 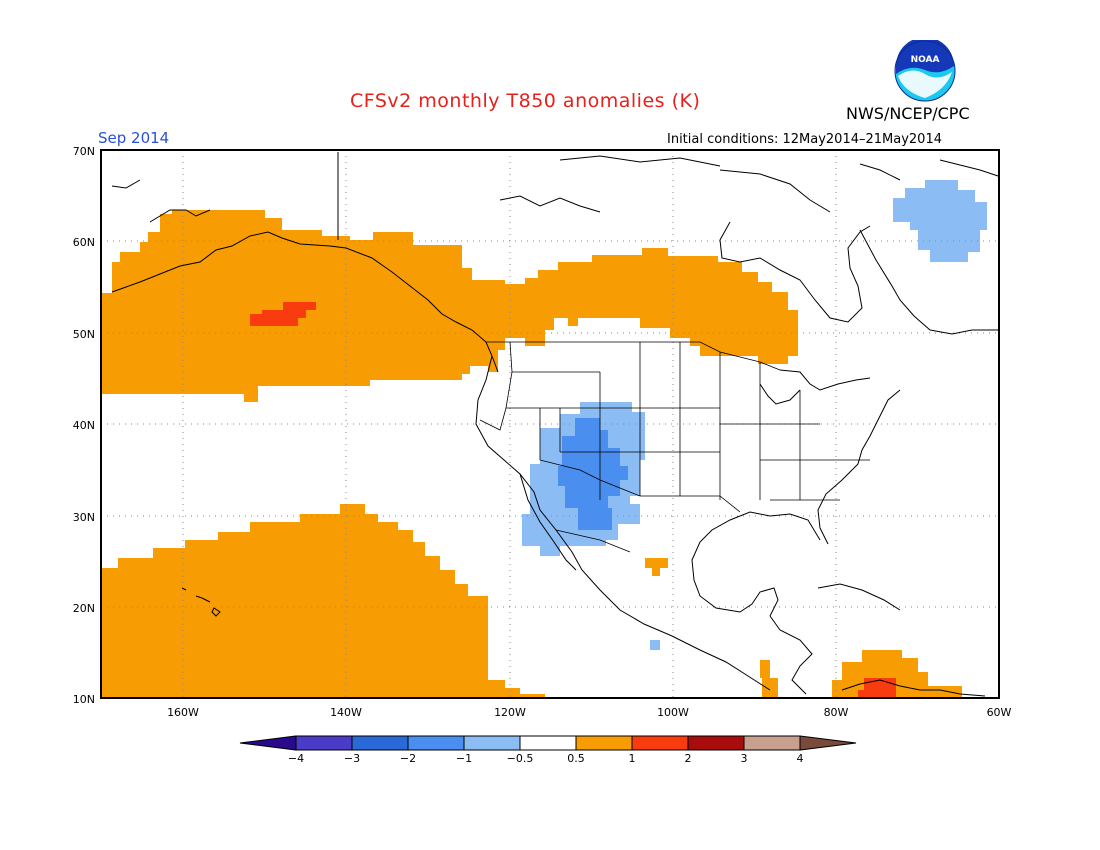 I want to click on noaa-logo: NOAA, so click(x=925, y=71).